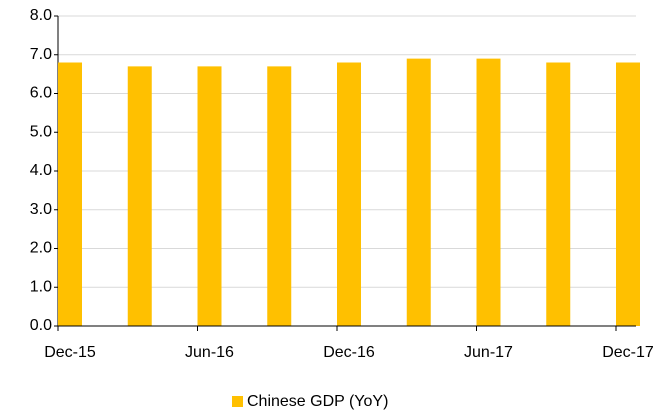 This screenshot has width=664, height=416. I want to click on x-tick-label: Jun-16, so click(209, 352).